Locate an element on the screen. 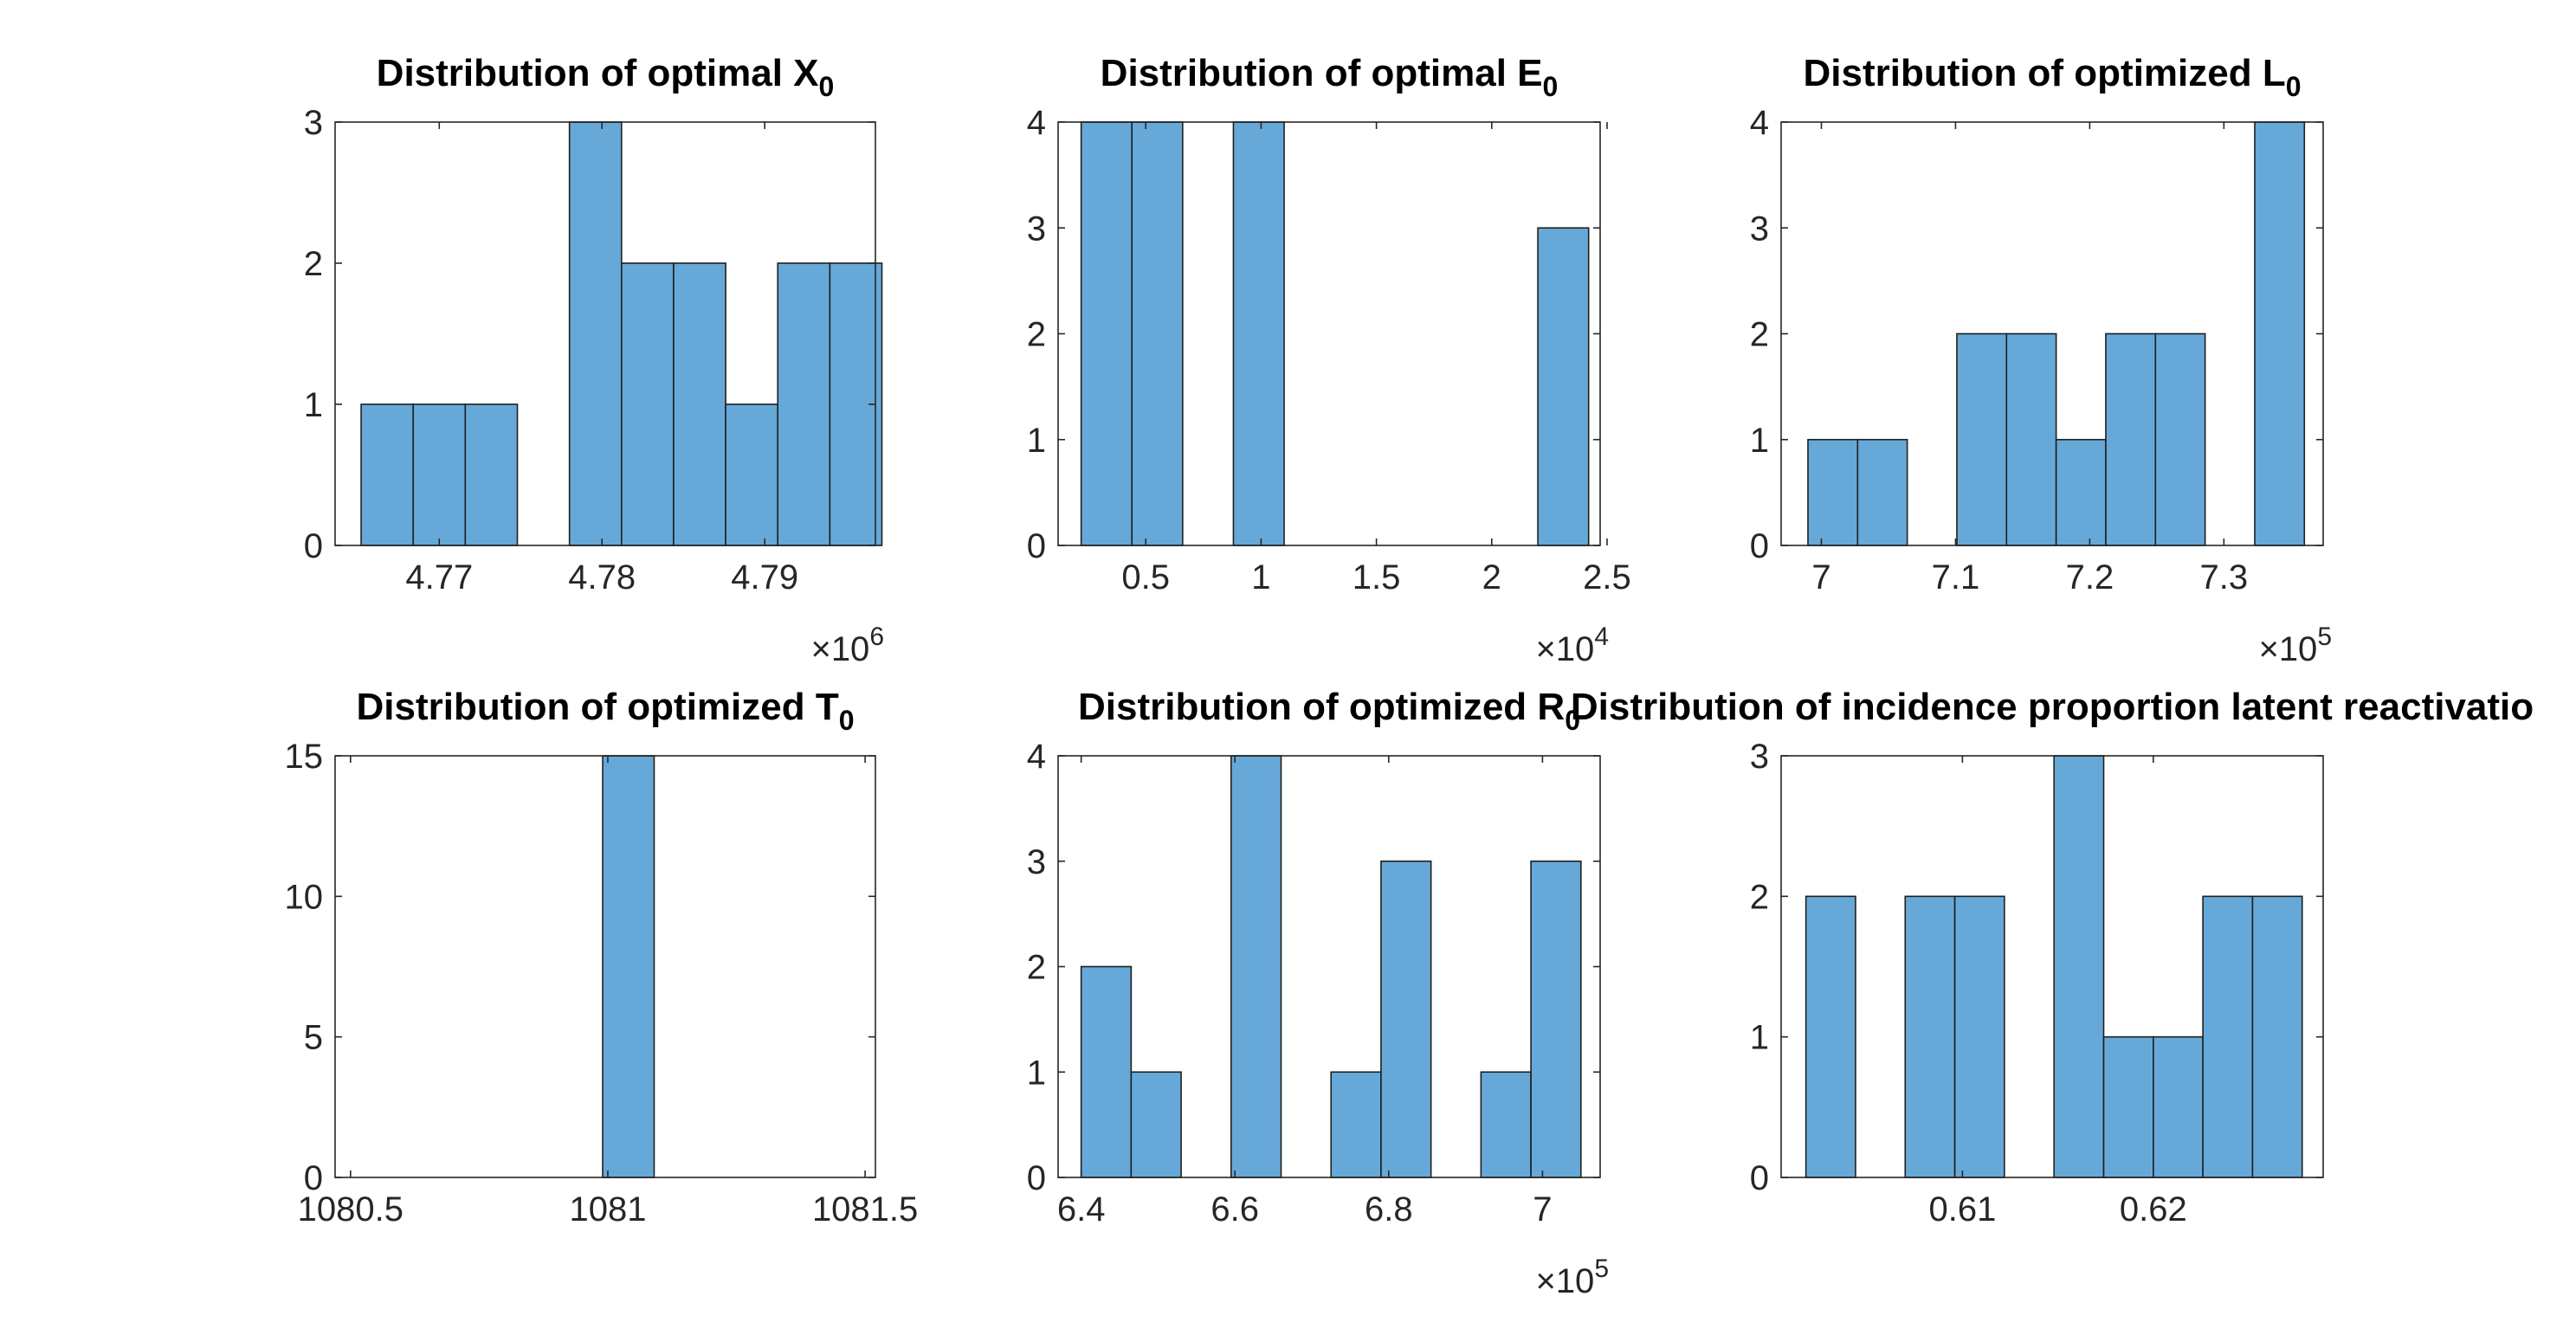  chart-title: Distribution of optimized L0 is located at coordinates (2052, 77).